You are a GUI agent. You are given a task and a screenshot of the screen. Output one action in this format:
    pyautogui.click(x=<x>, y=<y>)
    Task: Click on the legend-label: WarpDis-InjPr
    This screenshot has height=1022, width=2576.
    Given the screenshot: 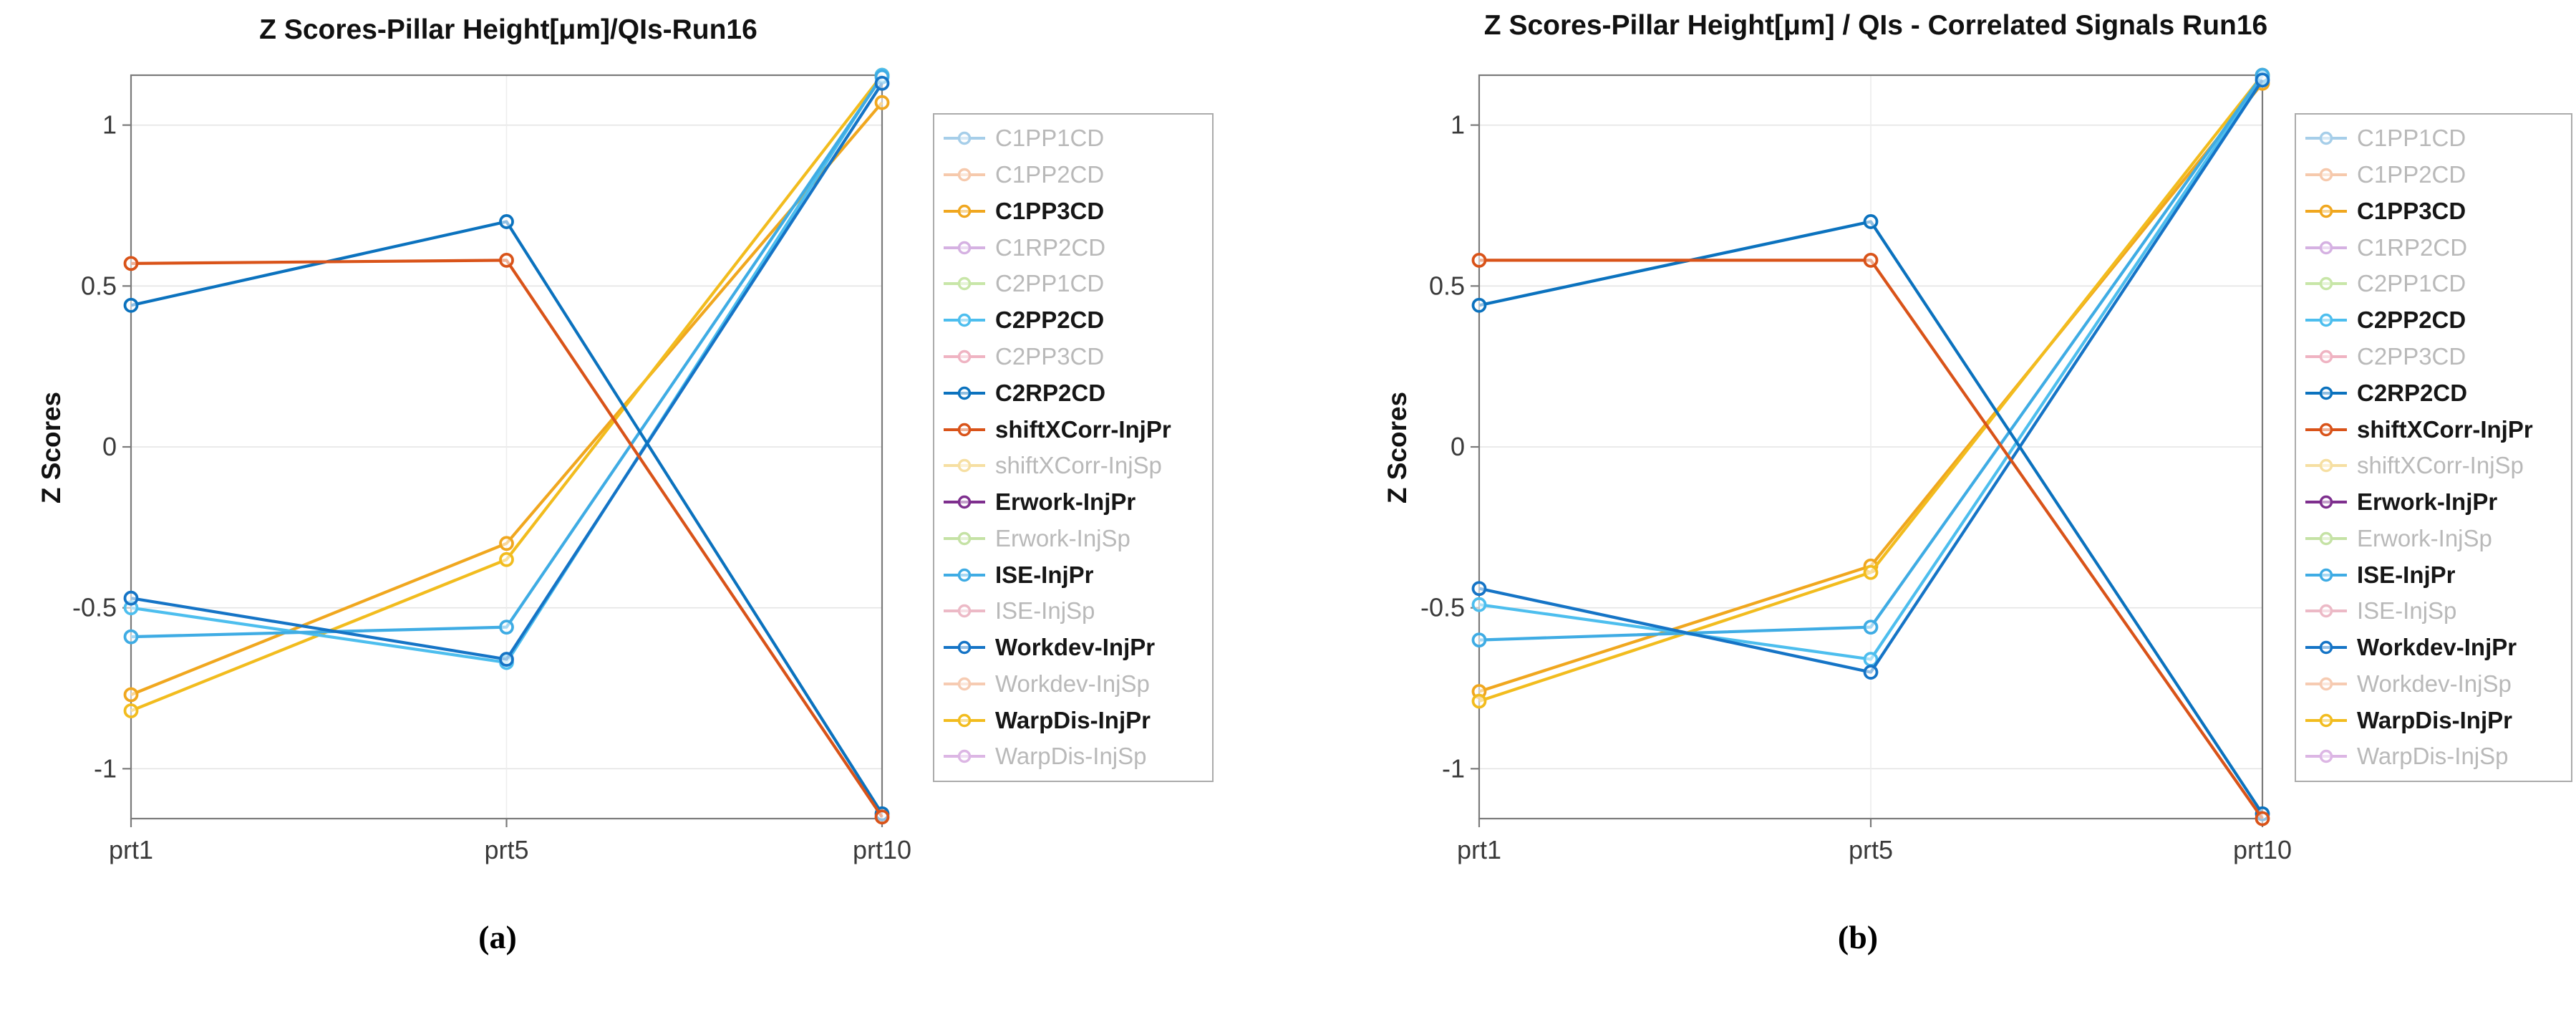 What is the action you would take?
    pyautogui.click(x=2434, y=719)
    